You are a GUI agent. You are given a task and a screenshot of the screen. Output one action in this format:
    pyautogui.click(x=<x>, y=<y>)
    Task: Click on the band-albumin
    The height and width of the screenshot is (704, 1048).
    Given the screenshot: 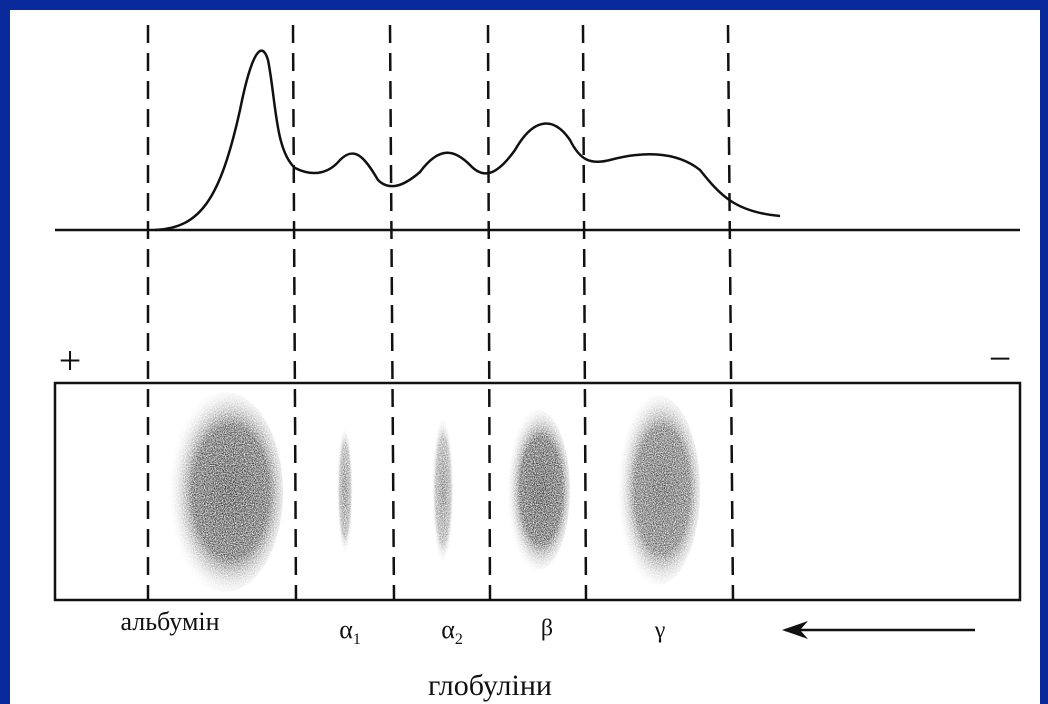 What is the action you would take?
    pyautogui.click(x=225, y=492)
    